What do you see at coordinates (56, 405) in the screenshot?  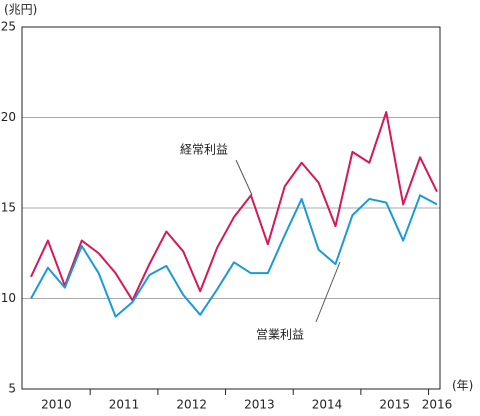 I see `x-tick-label: 2010` at bounding box center [56, 405].